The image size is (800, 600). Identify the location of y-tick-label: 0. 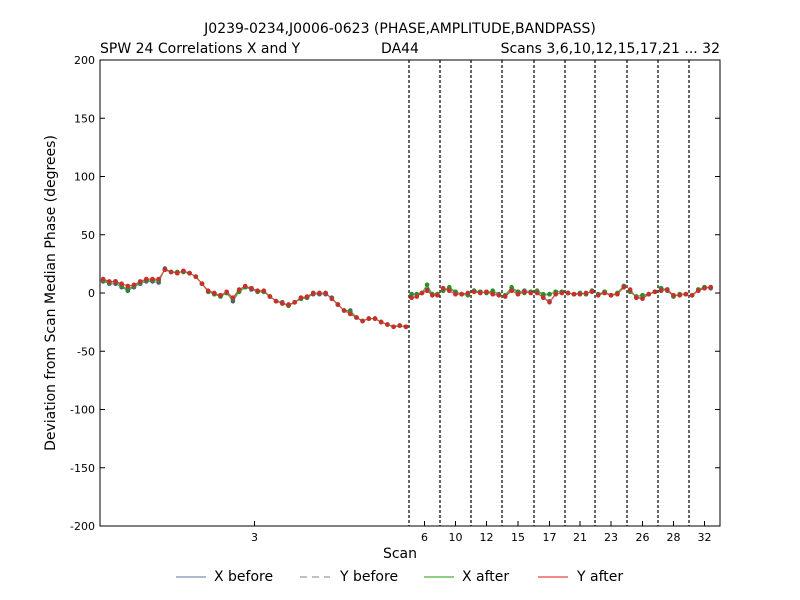
(91, 293).